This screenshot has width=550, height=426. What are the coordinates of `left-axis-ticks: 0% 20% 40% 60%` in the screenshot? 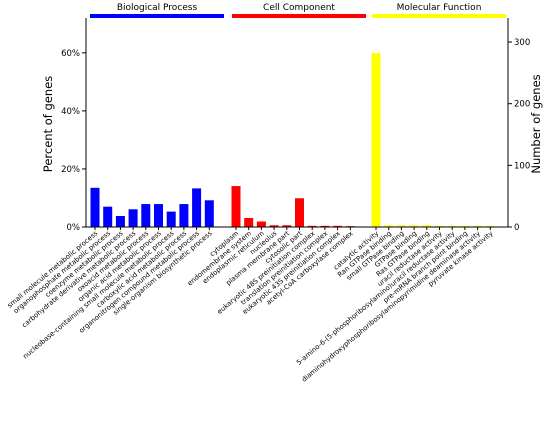 It's located at (73, 141).